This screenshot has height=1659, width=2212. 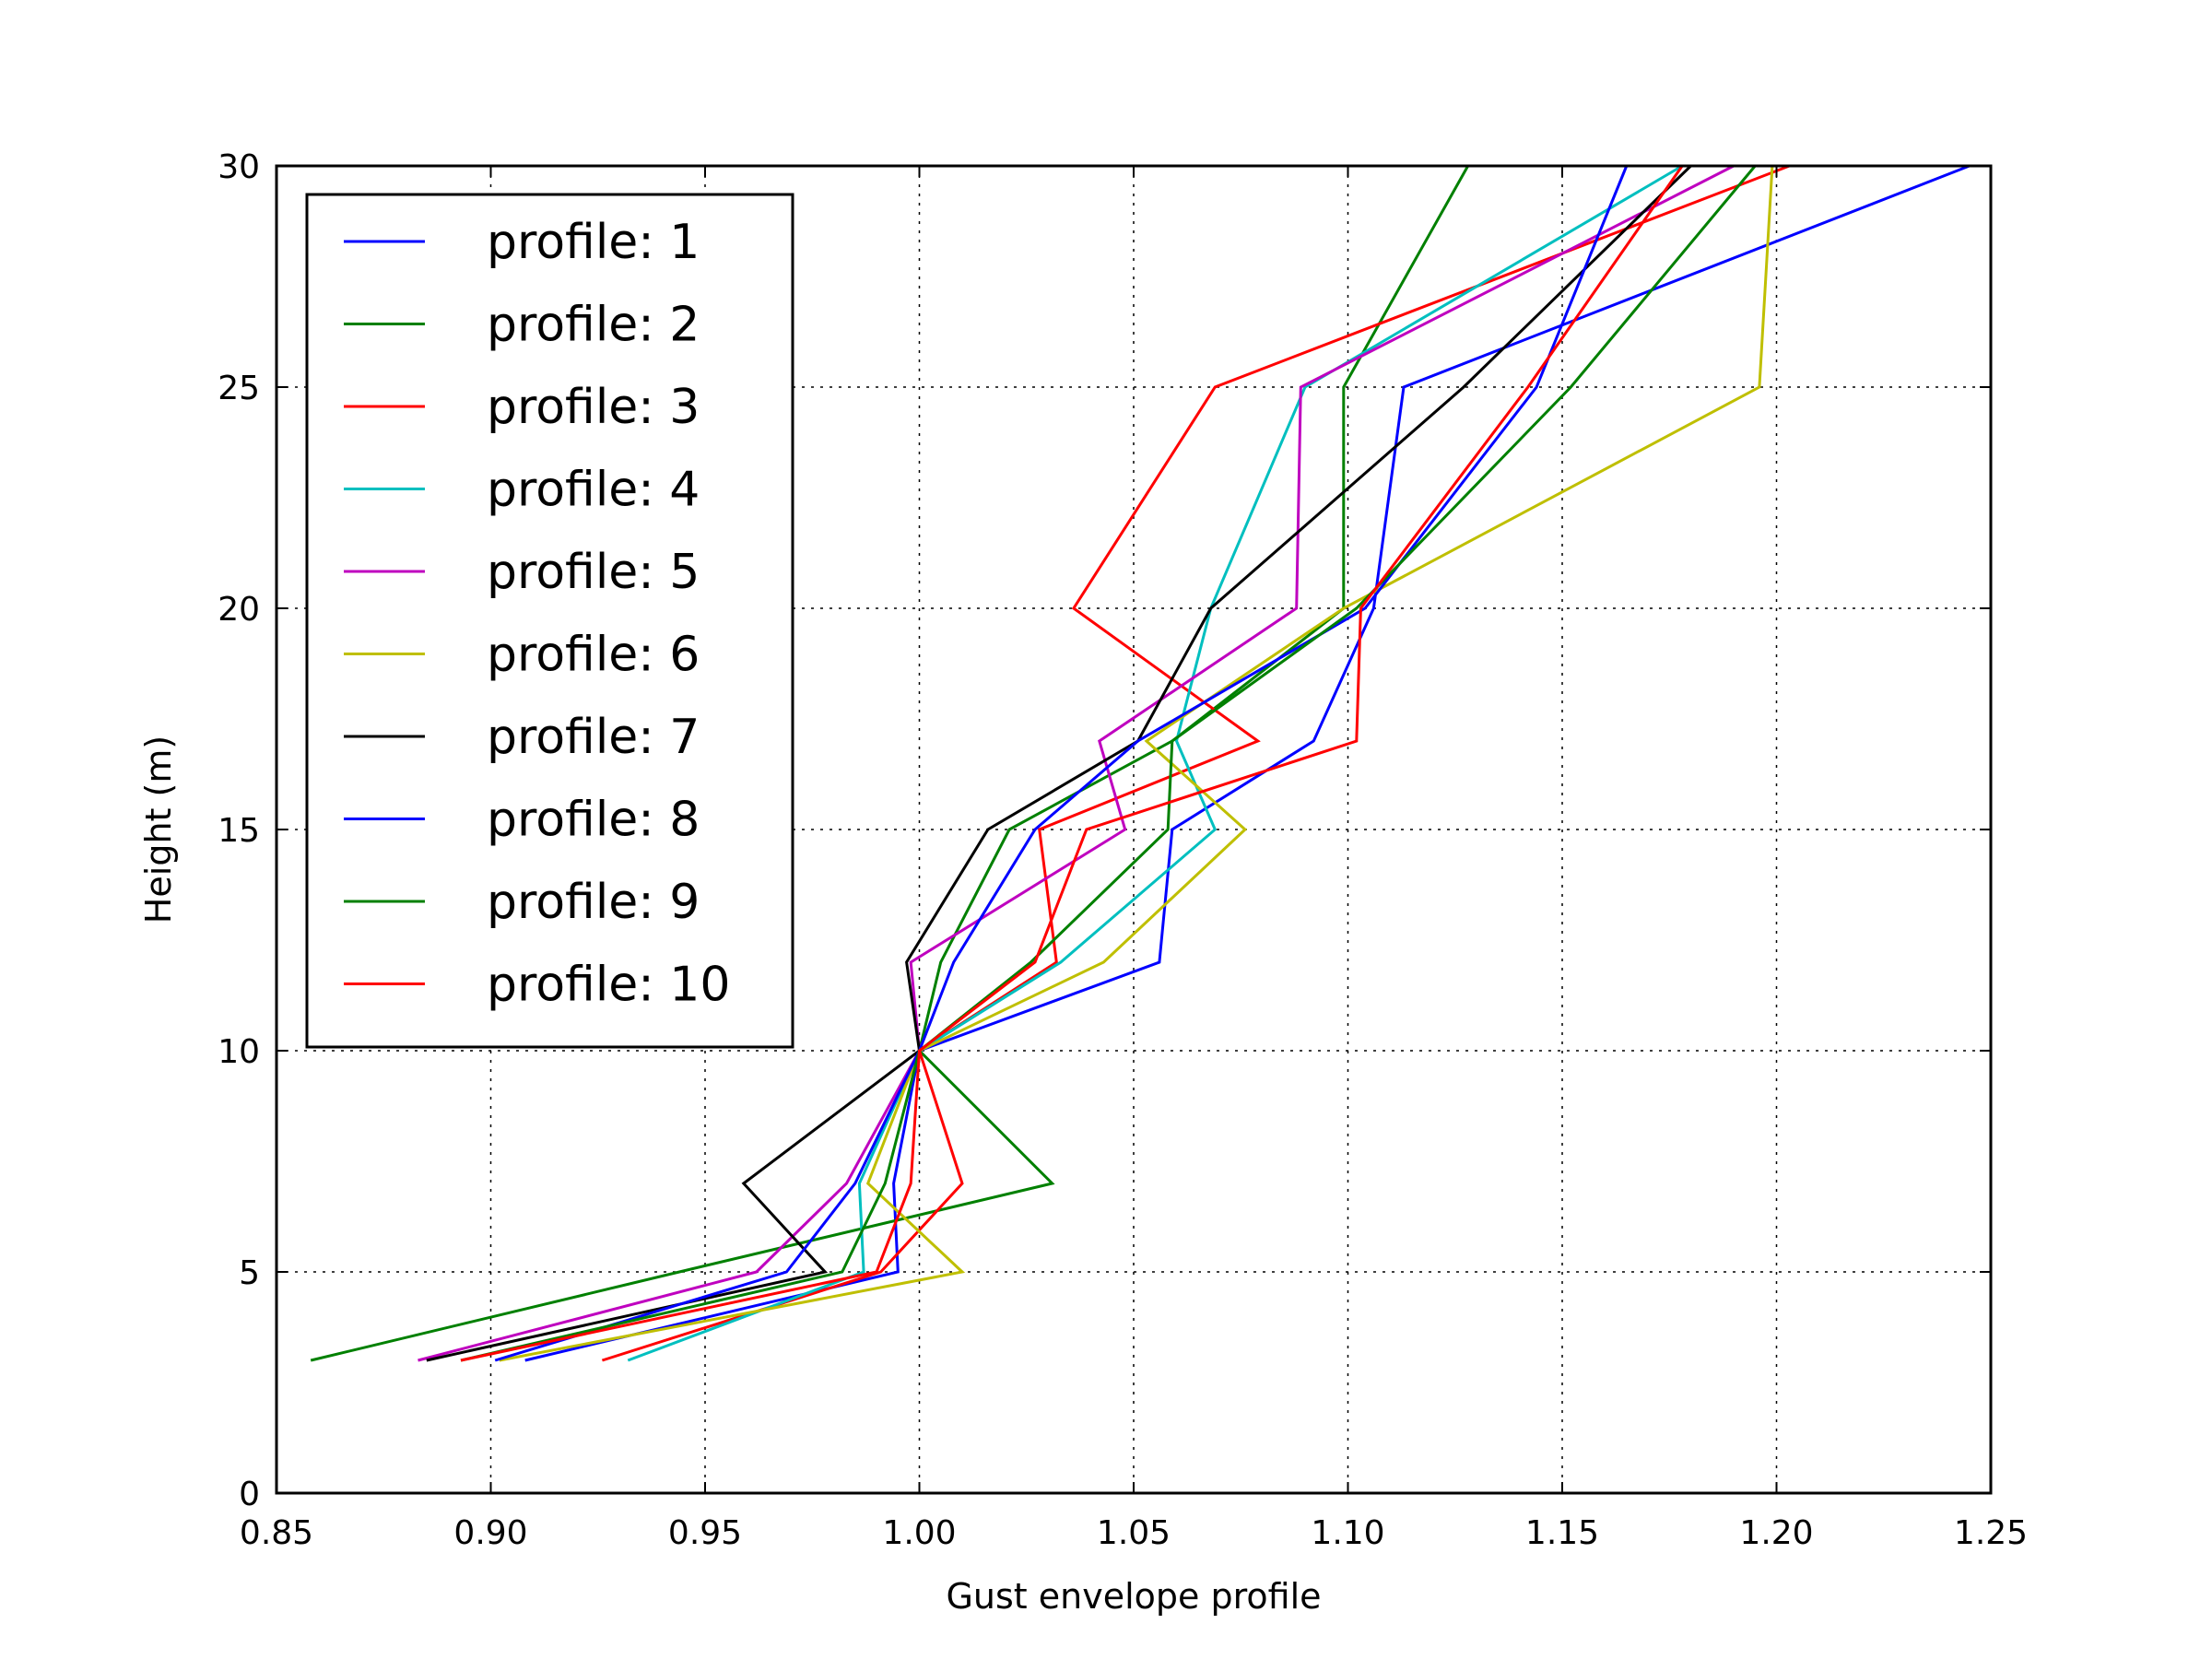 I want to click on legend-label: profile: 1, so click(x=593, y=242).